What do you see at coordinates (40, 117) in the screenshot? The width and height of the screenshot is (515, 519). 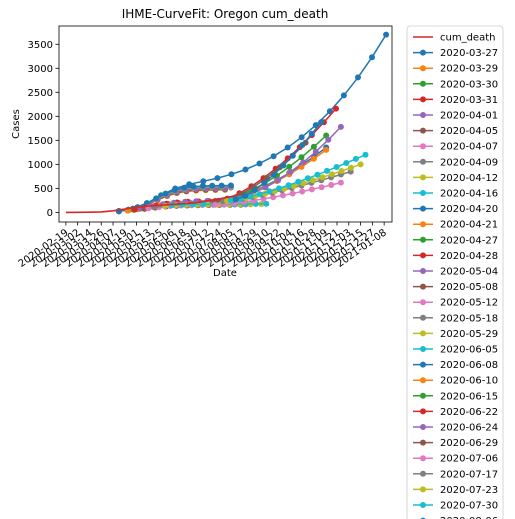 I see `y-tick-label: 2000` at bounding box center [40, 117].